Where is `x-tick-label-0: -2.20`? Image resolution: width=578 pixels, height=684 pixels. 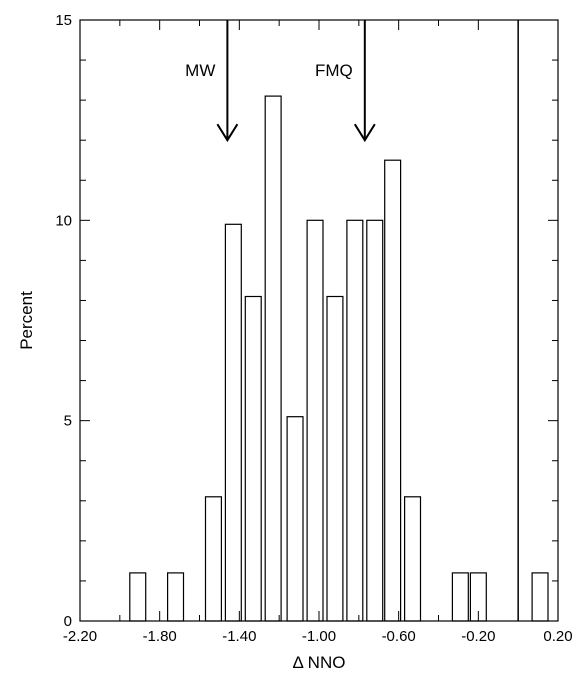 x-tick-label-0: -2.20 is located at coordinates (80, 636).